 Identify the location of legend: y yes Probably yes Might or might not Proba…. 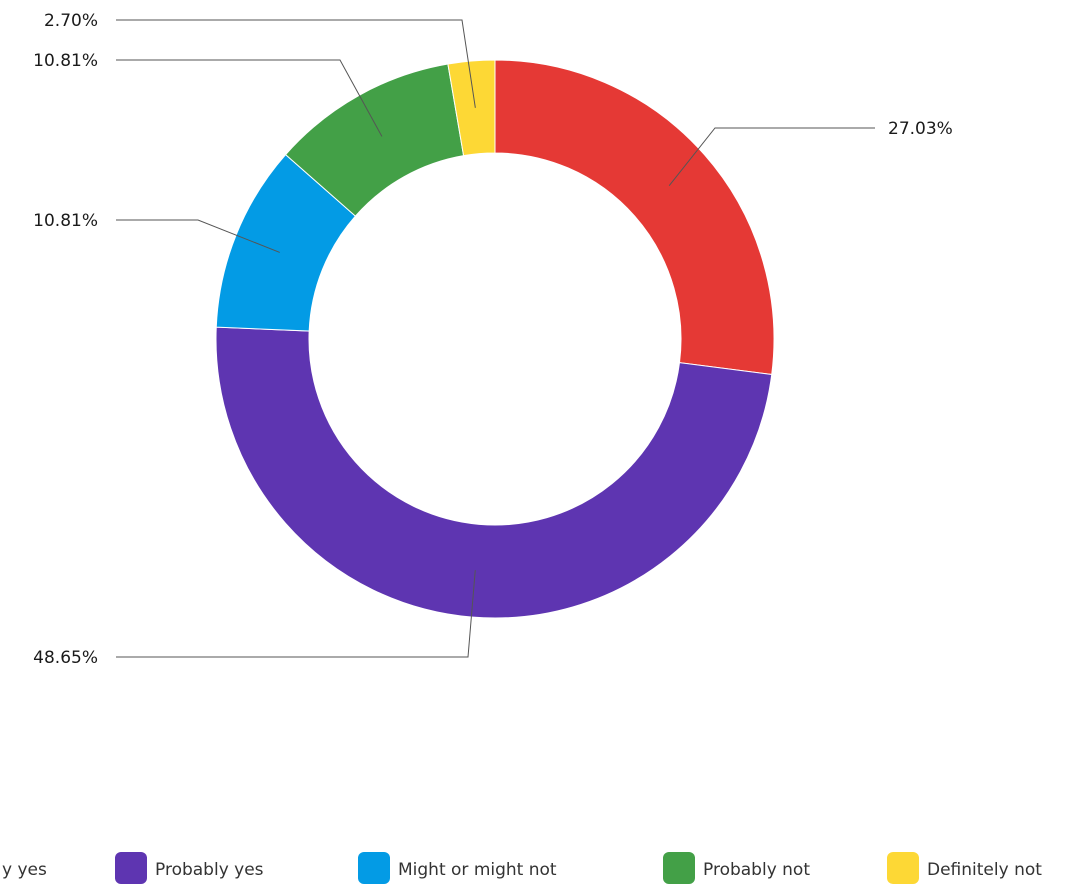
(522, 868).